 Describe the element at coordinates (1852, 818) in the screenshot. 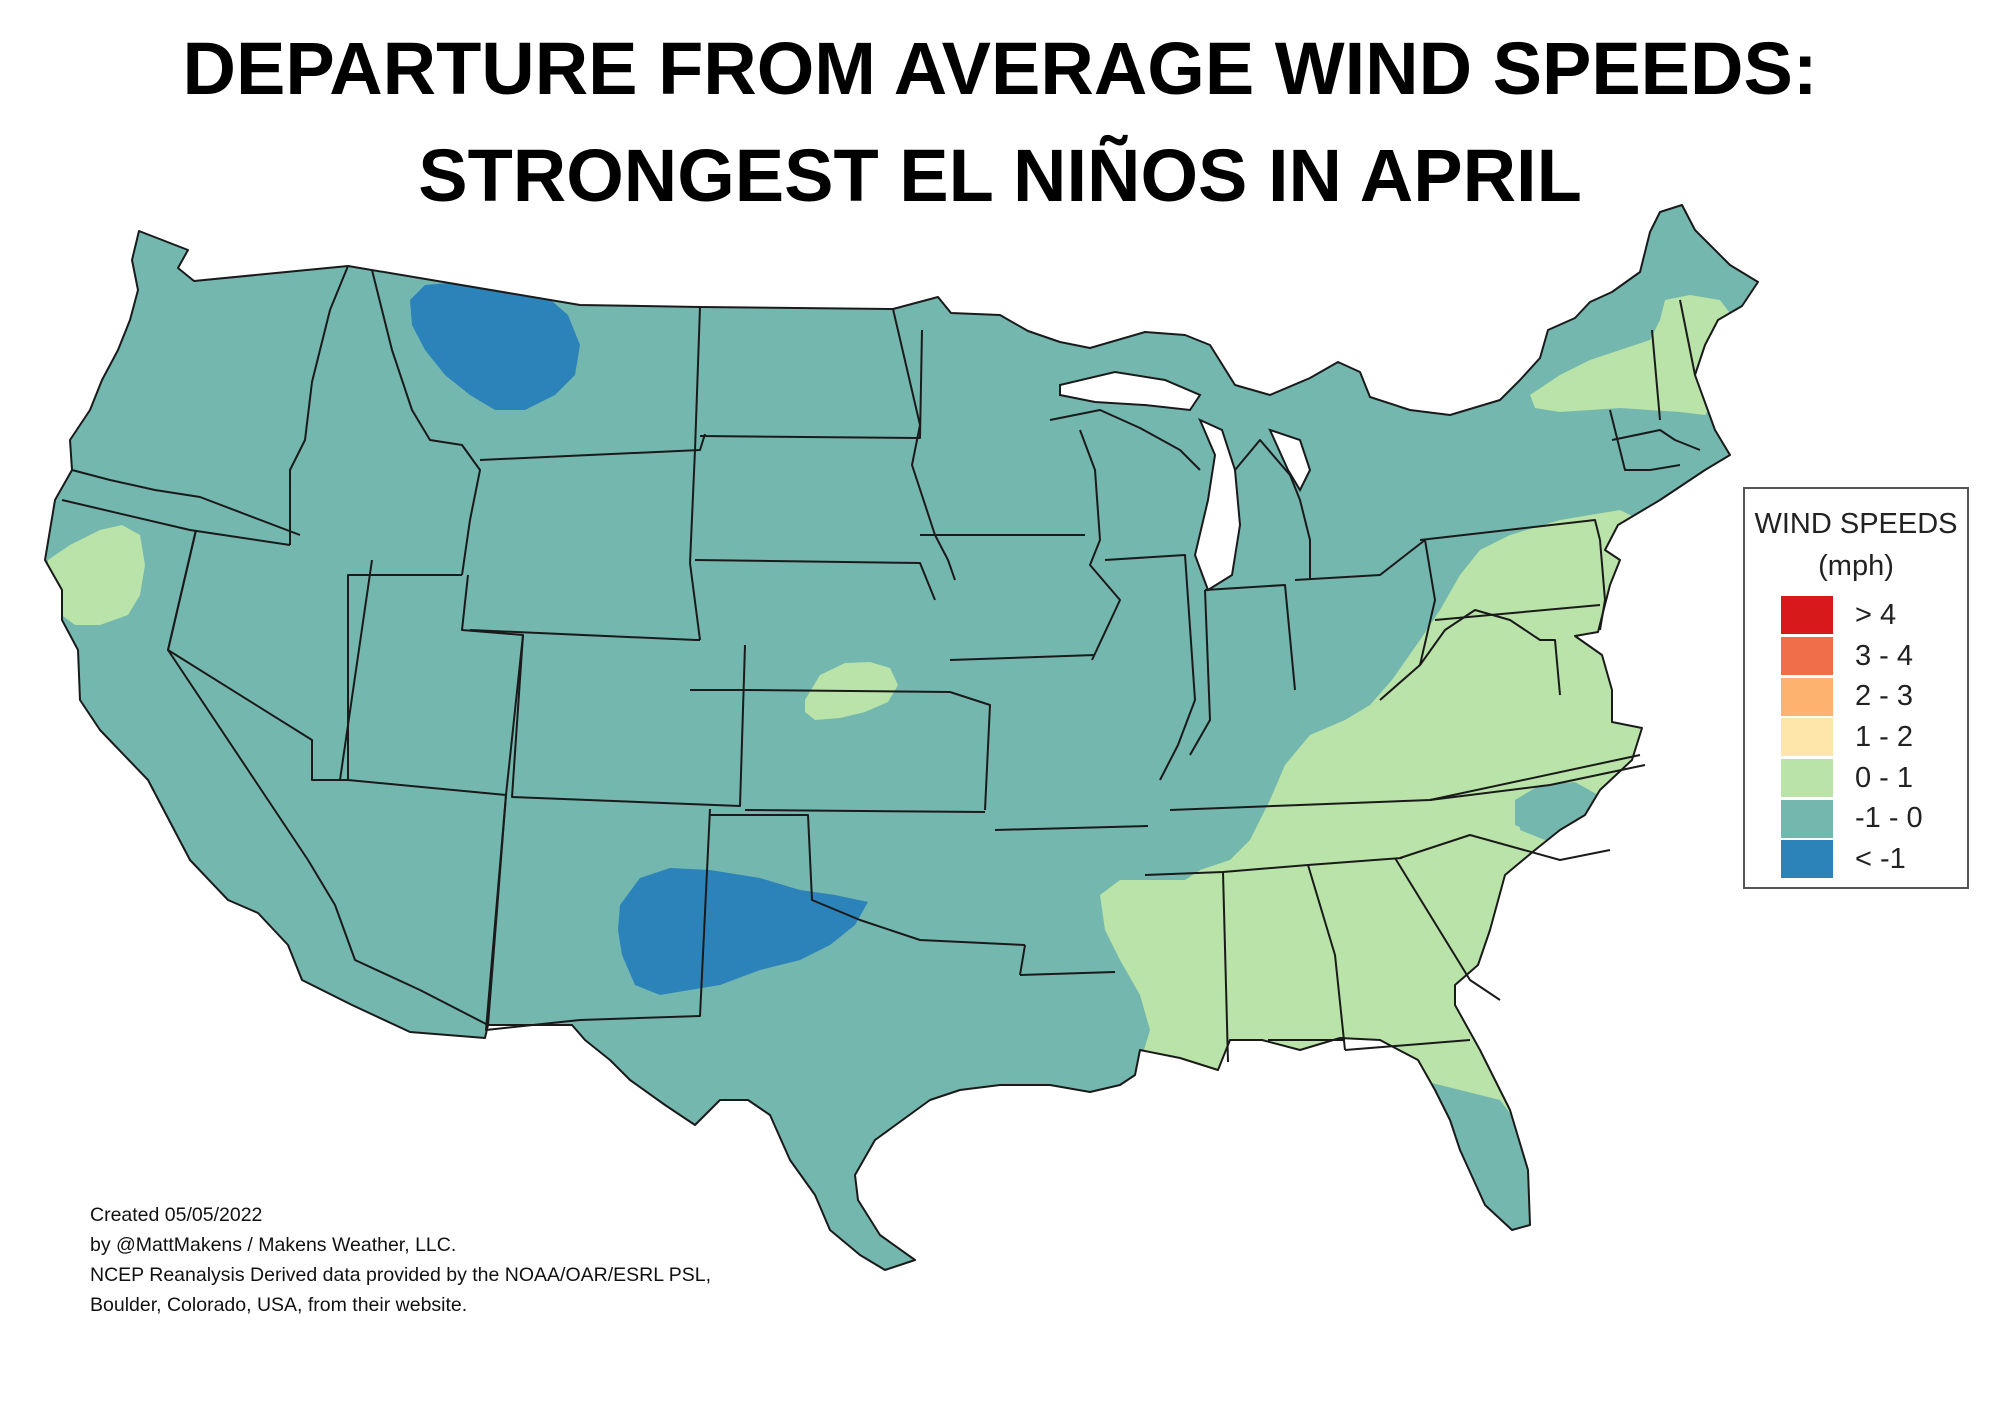

I see `legend-item: -1 - 0` at that location.